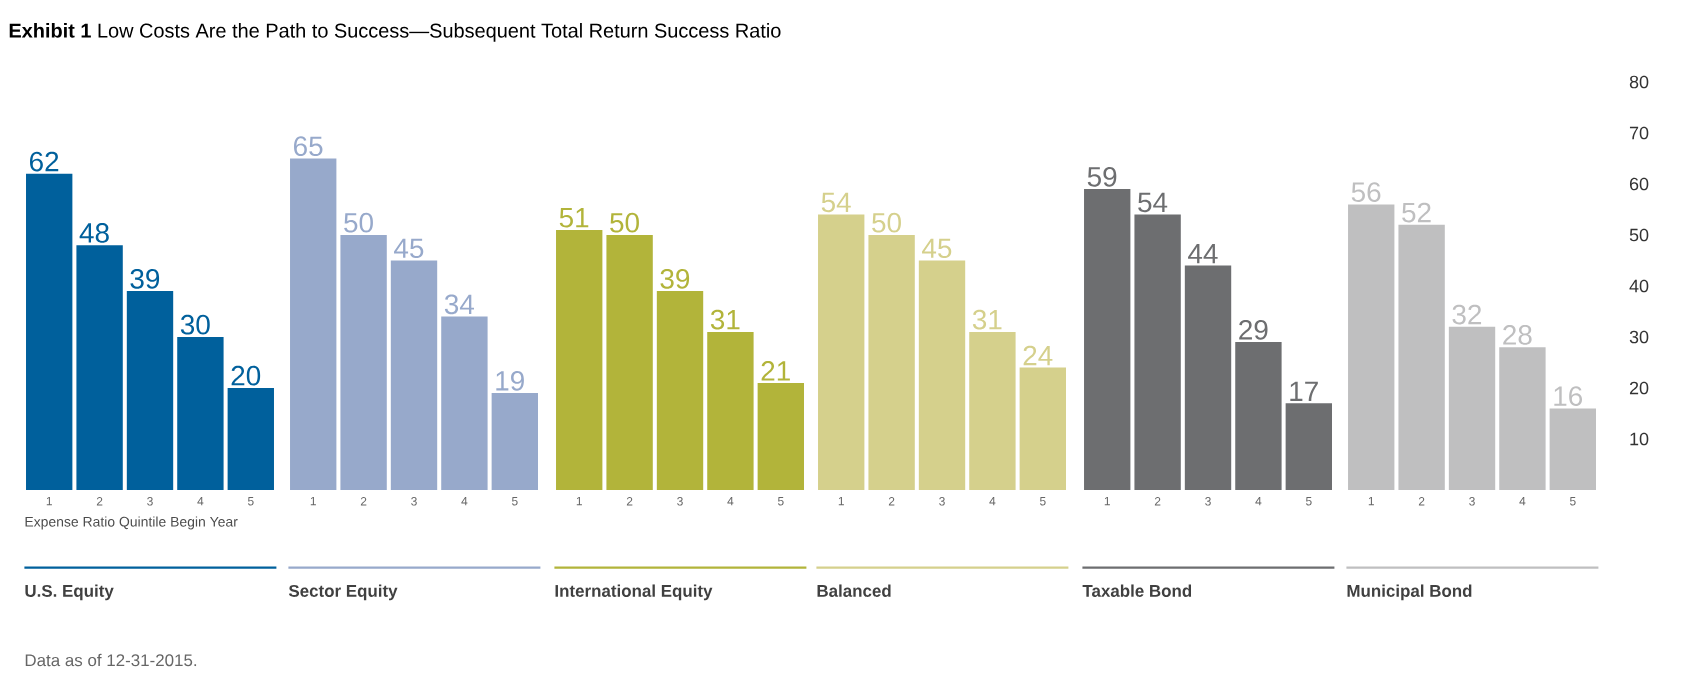 This screenshot has height=694, width=1700. I want to click on data-label: 56, so click(1366, 192).